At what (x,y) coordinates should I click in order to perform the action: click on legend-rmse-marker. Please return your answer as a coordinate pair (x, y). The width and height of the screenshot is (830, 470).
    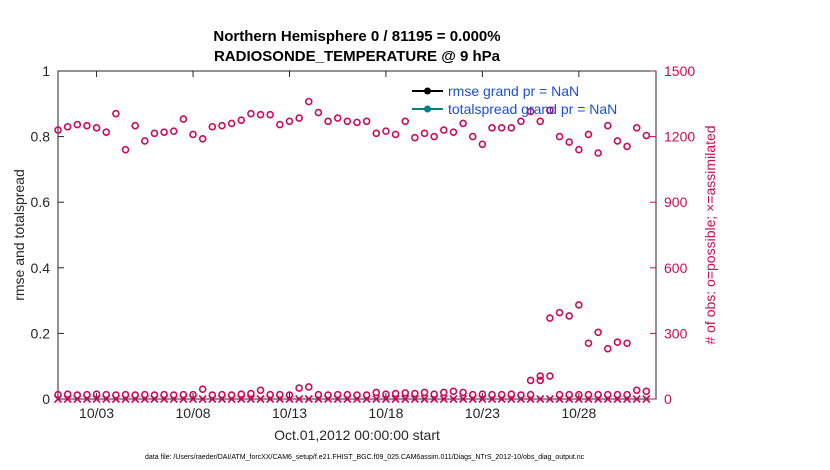
    Looking at the image, I should click on (427, 91).